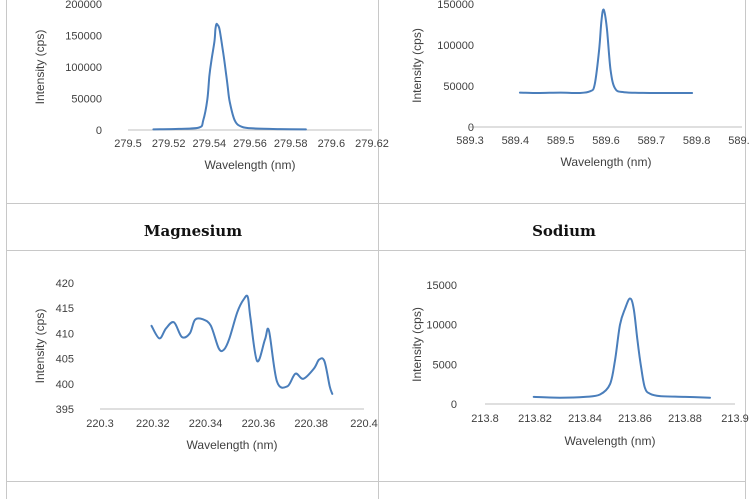  I want to click on x-tick-label: 589.6, so click(606, 141).